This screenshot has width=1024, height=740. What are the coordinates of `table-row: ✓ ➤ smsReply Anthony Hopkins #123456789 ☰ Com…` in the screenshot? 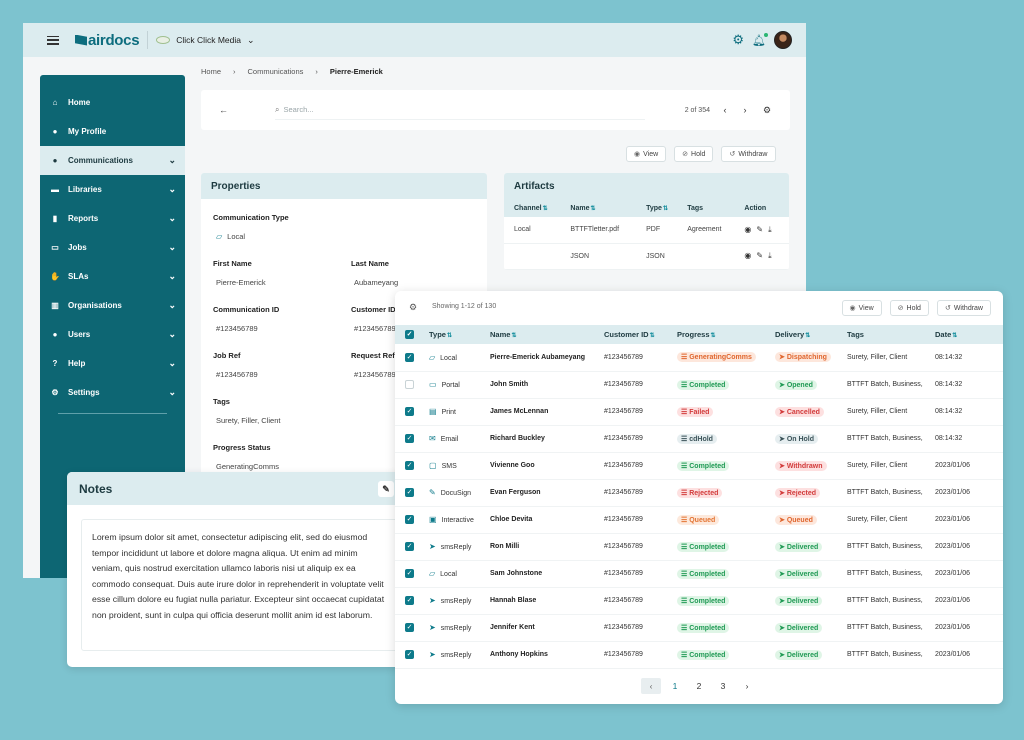 It's located at (699, 655).